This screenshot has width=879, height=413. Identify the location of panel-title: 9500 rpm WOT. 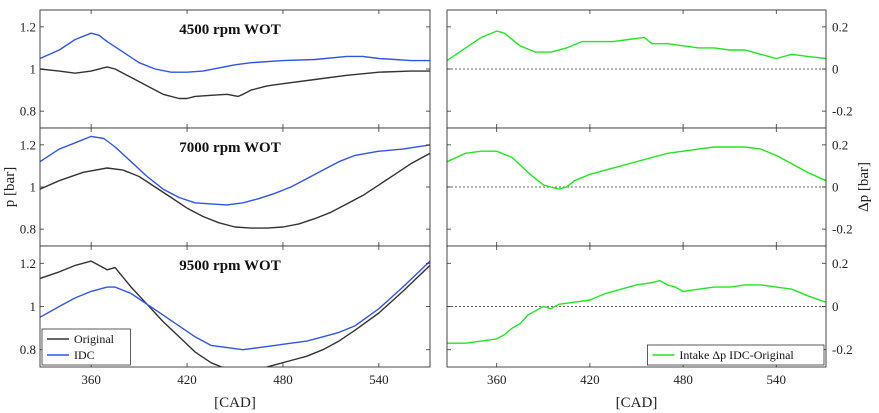
(229, 266).